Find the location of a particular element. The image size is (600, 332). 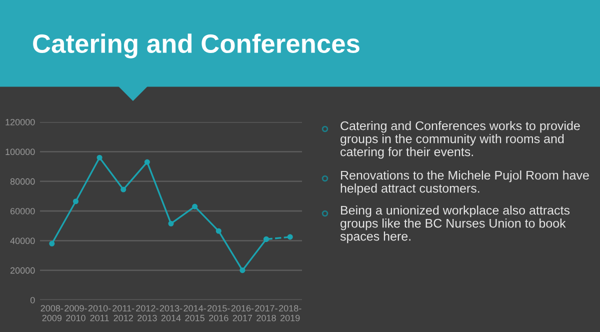

y-tick-label: 120000 is located at coordinates (20, 122).